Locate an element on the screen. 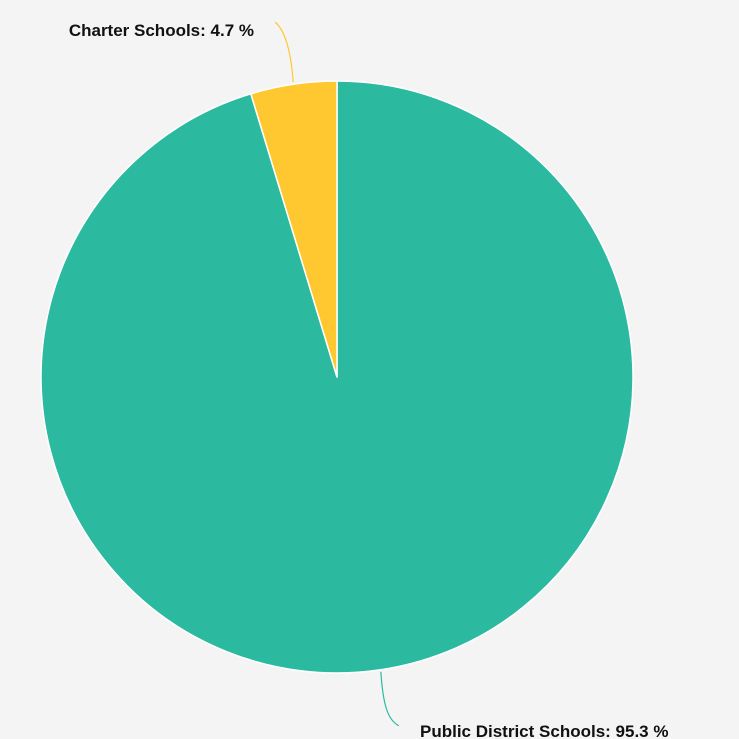  label-connector-public-district-schools is located at coordinates (390, 699).